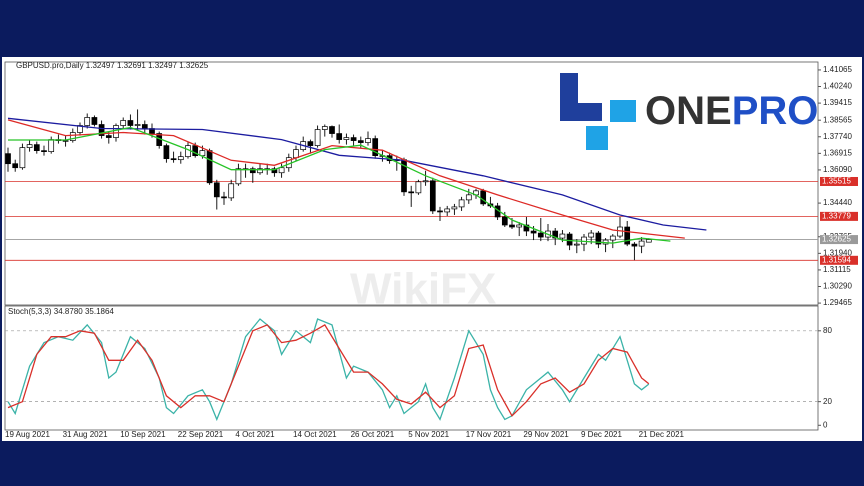 This screenshot has height=486, width=864. What do you see at coordinates (143, 434) in the screenshot?
I see `x-tick-label: 10 Sep 2021` at bounding box center [143, 434].